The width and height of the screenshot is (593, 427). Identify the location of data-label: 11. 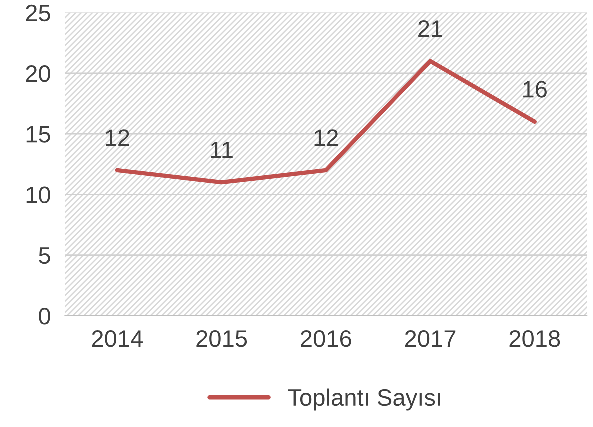
(222, 150).